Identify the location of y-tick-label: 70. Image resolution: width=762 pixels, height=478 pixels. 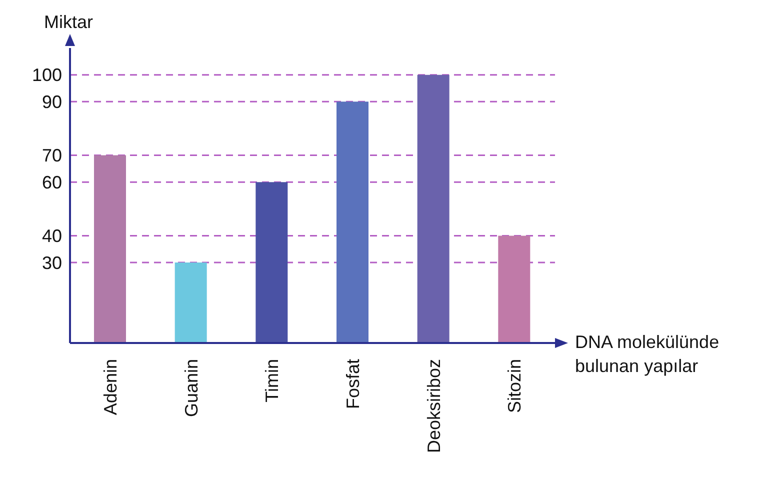
(52, 156).